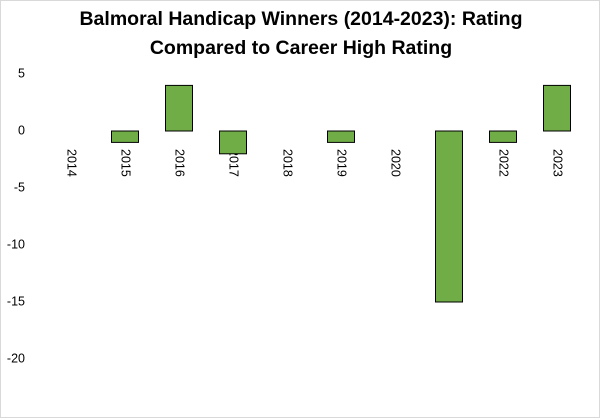  Describe the element at coordinates (396, 163) in the screenshot. I see `x-tick-label: 2020` at that location.